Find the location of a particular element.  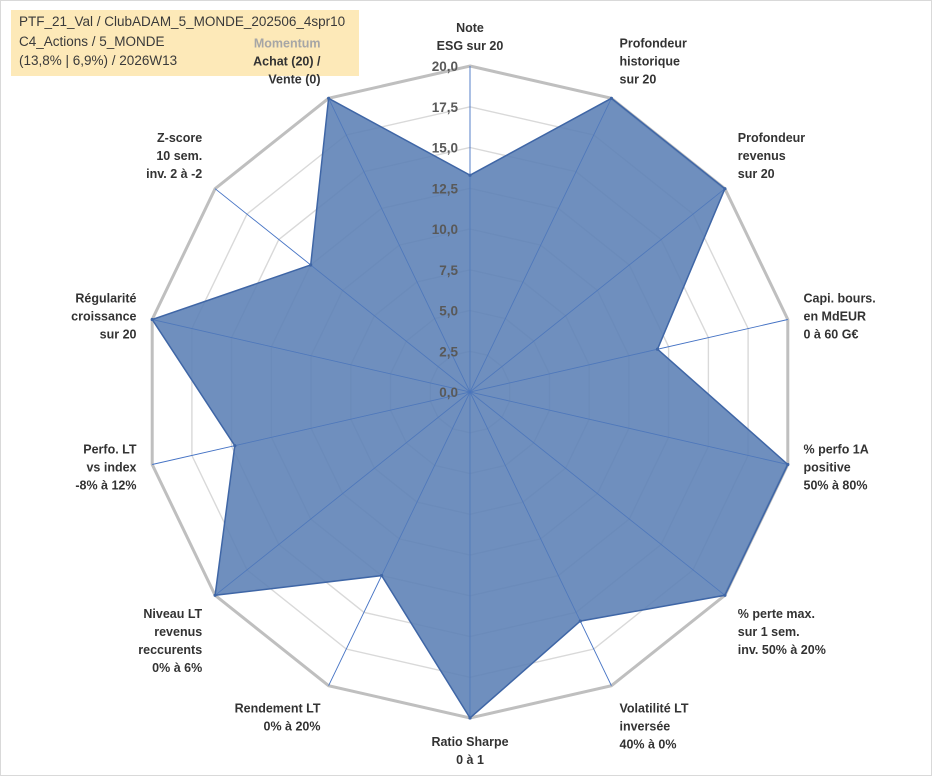

axis-label-3-line-0: Capi. bours. is located at coordinates (840, 298).